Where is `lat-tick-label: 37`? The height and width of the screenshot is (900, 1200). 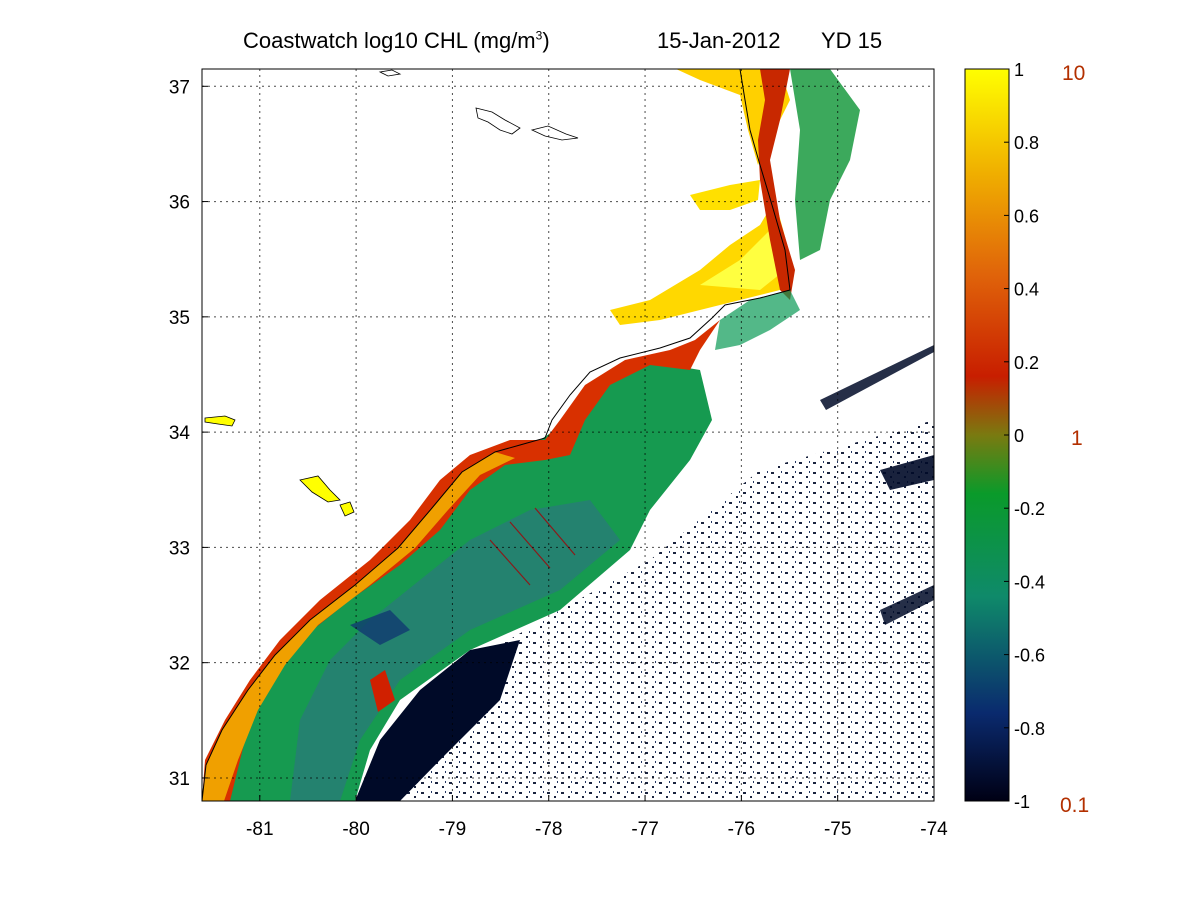
lat-tick-label: 37 is located at coordinates (179, 87).